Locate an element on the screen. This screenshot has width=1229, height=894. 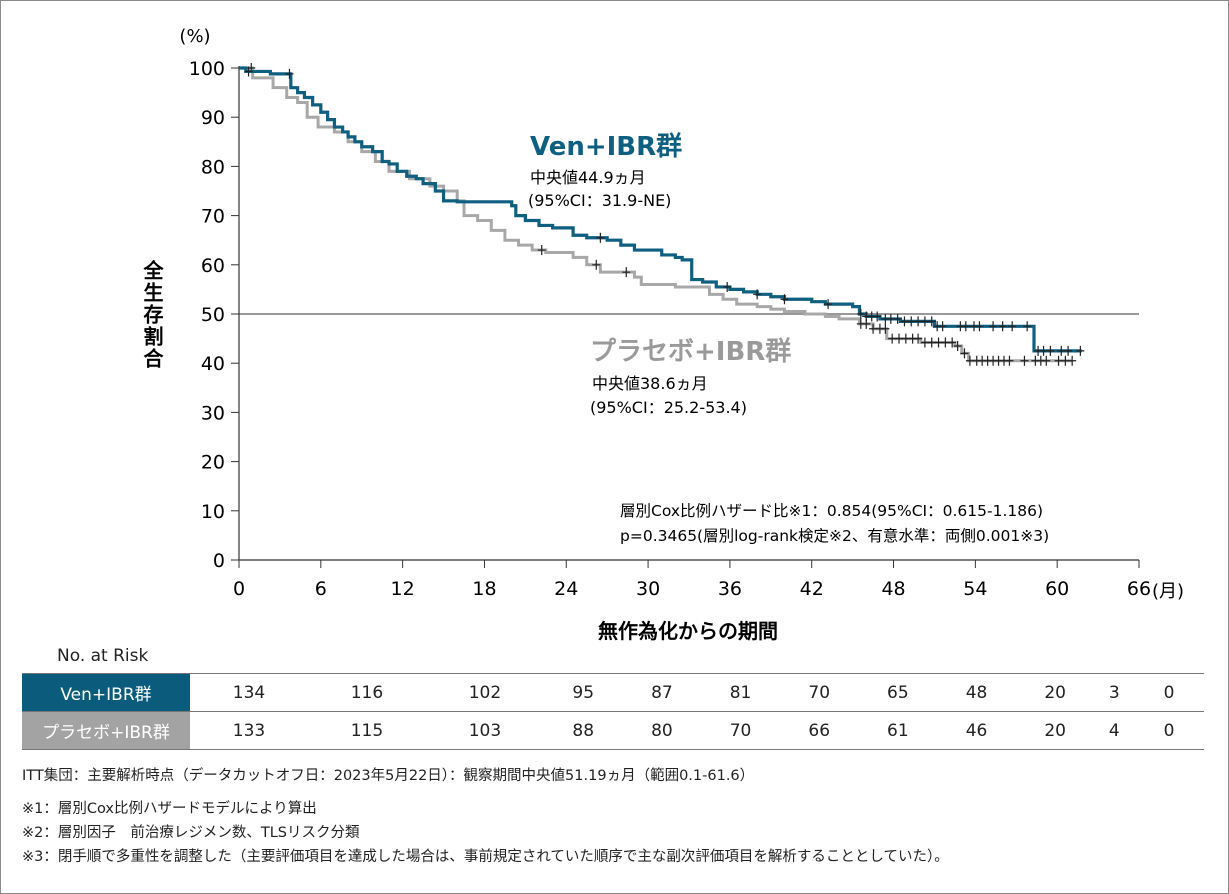
x-tick-label: 30 is located at coordinates (648, 589).